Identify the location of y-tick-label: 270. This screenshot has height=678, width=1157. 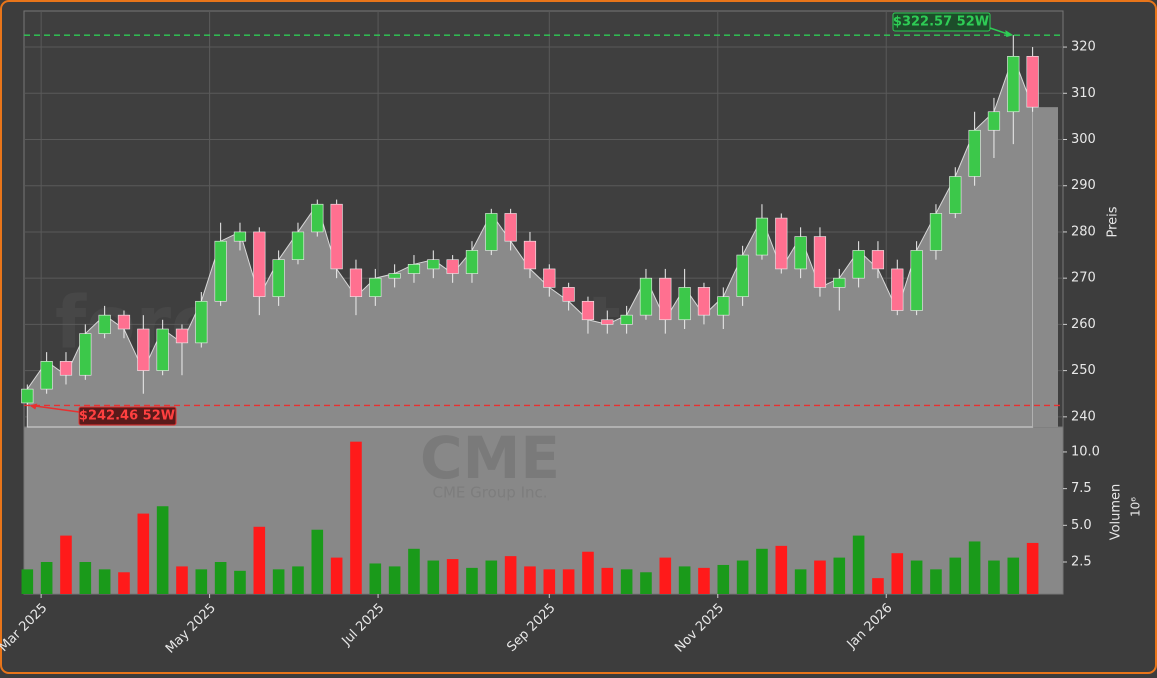
(1083, 278).